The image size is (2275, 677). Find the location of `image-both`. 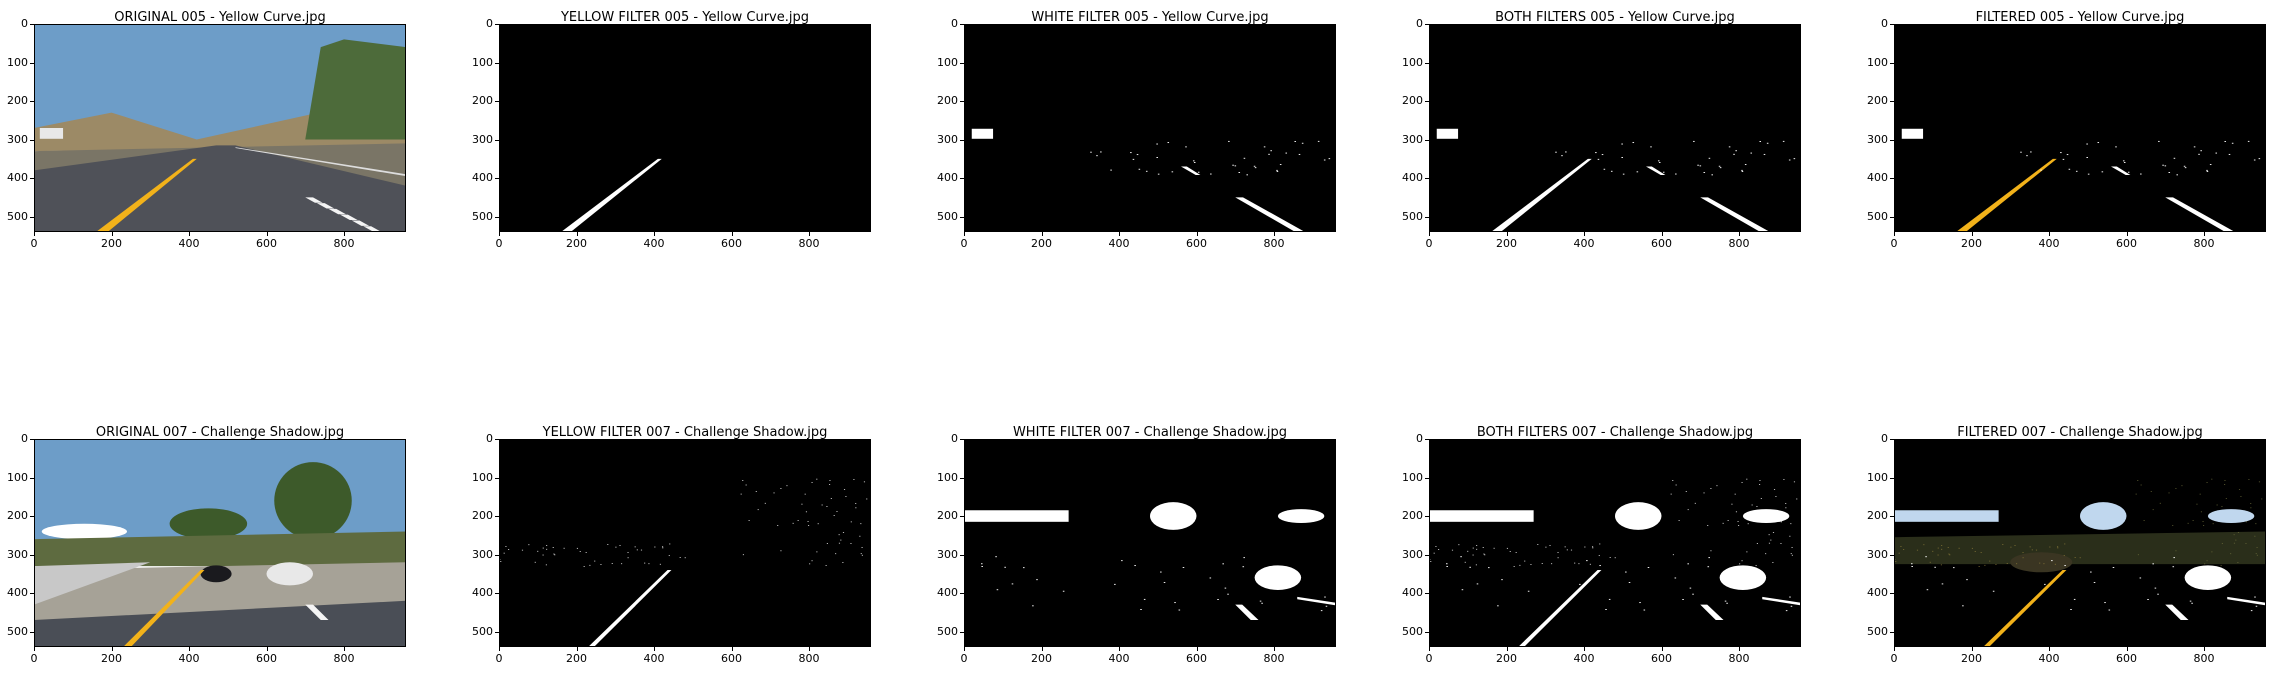

image-both is located at coordinates (1615, 562).